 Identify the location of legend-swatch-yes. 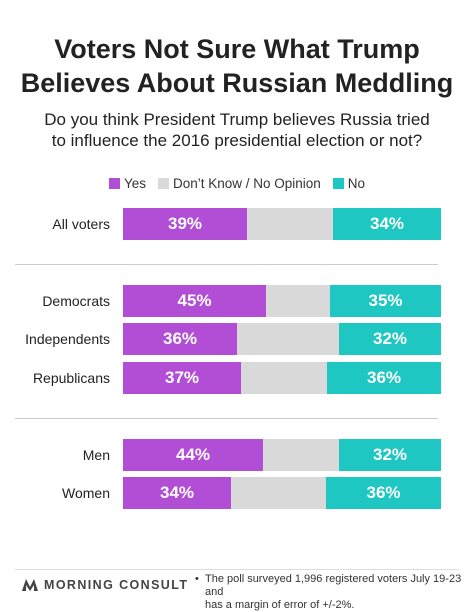
(114, 183).